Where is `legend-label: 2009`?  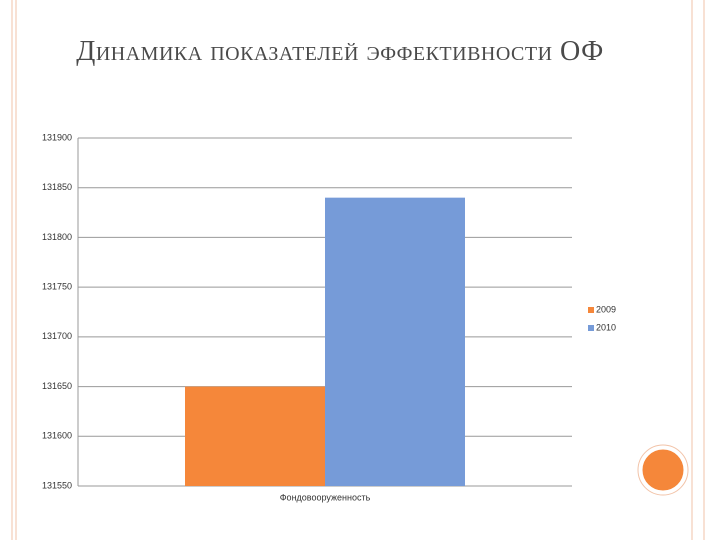 legend-label: 2009 is located at coordinates (606, 309).